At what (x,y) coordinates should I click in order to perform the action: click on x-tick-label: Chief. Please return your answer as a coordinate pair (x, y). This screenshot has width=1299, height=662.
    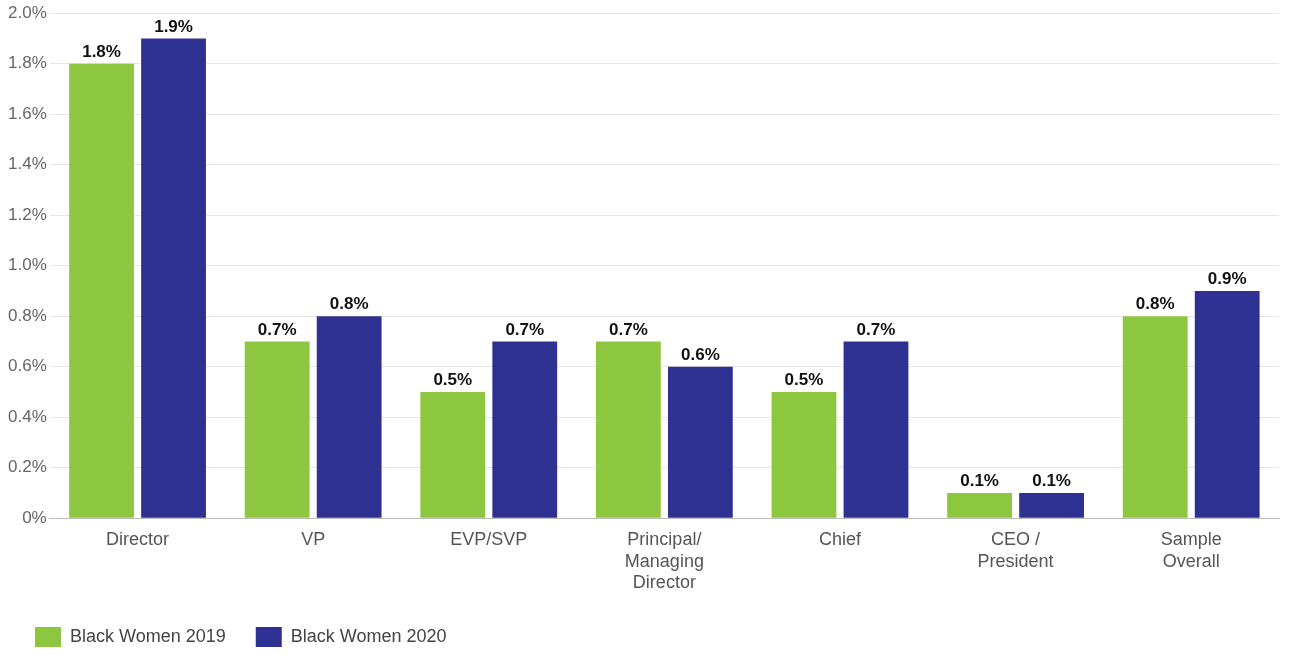
    Looking at the image, I should click on (840, 538).